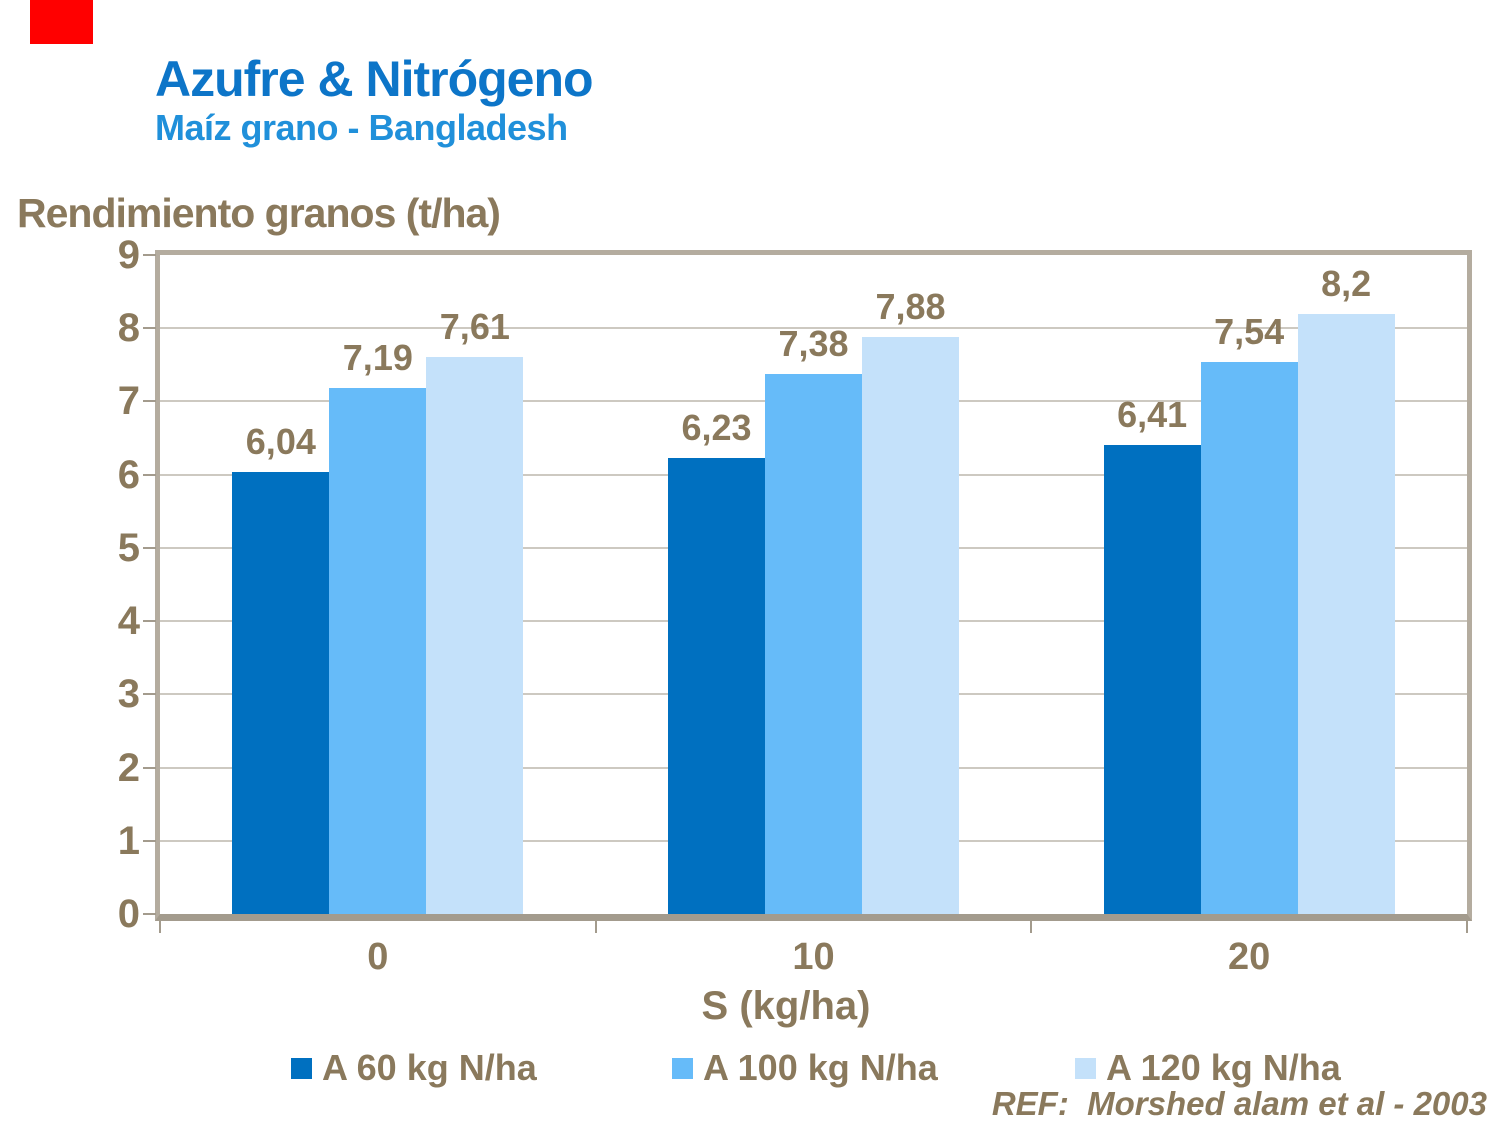 This screenshot has height=1125, width=1501. I want to click on bar-value-label: 7,19, so click(377, 357).